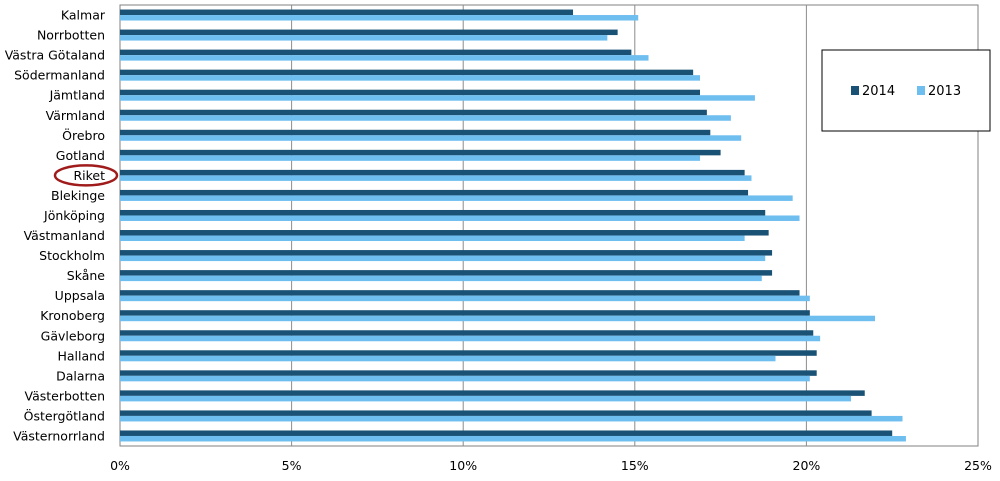 Image resolution: width=1000 pixels, height=481 pixels. I want to click on bar-2014-uppsala, so click(460, 293).